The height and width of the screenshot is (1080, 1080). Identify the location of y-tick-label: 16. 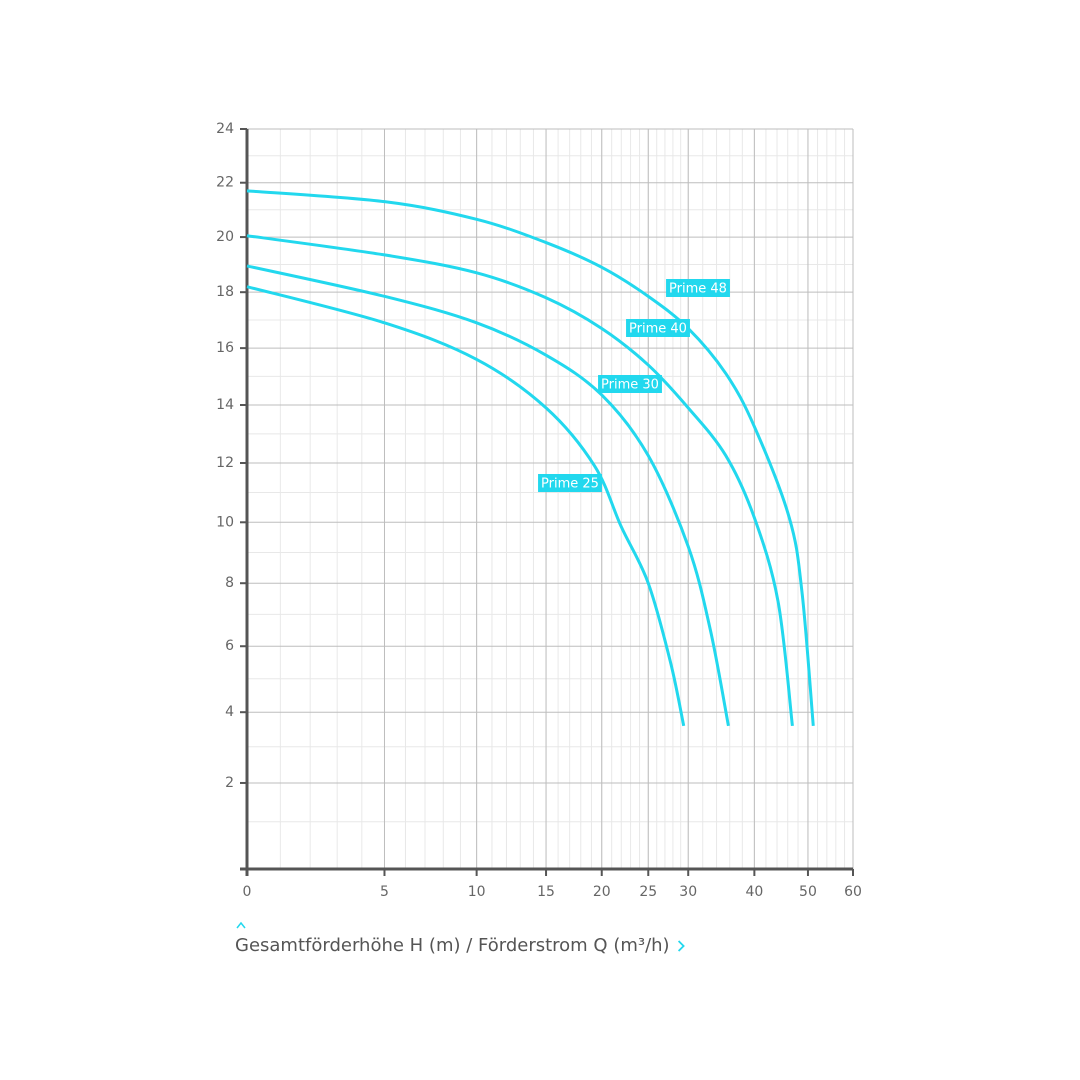
(225, 348).